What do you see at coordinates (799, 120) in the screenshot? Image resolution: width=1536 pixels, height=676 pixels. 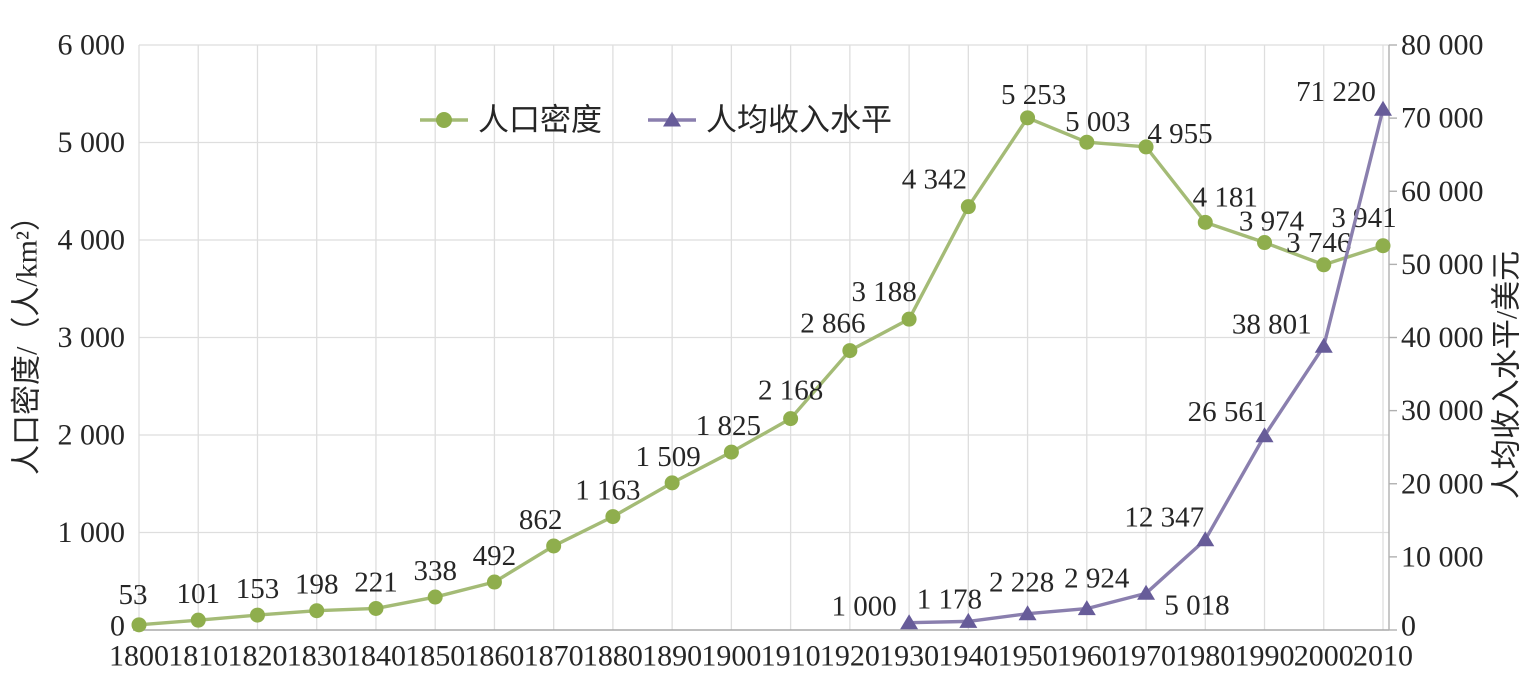 I see `legend-label: 人均收入水平` at bounding box center [799, 120].